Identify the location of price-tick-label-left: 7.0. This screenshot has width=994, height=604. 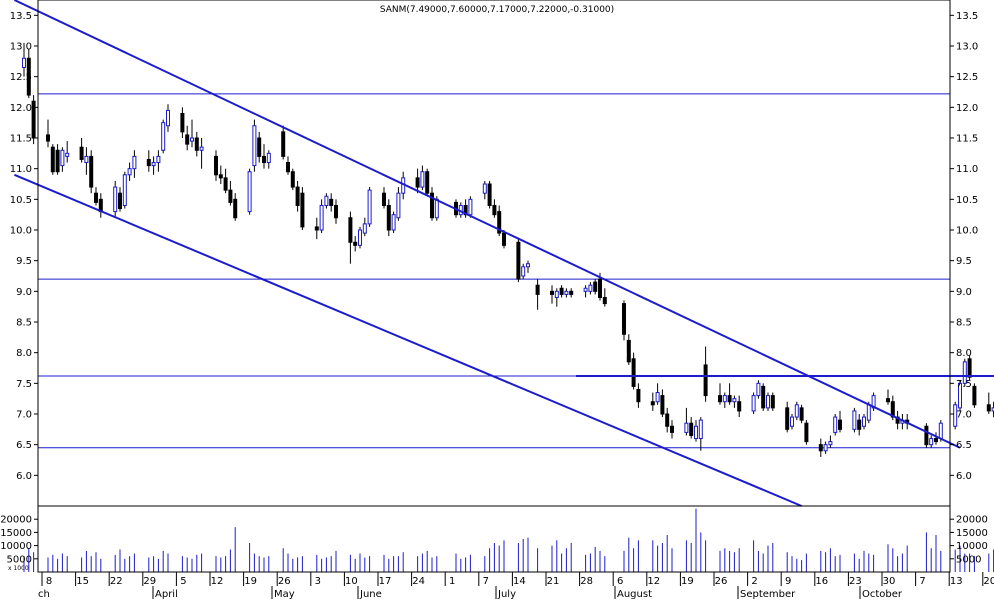
(24, 415).